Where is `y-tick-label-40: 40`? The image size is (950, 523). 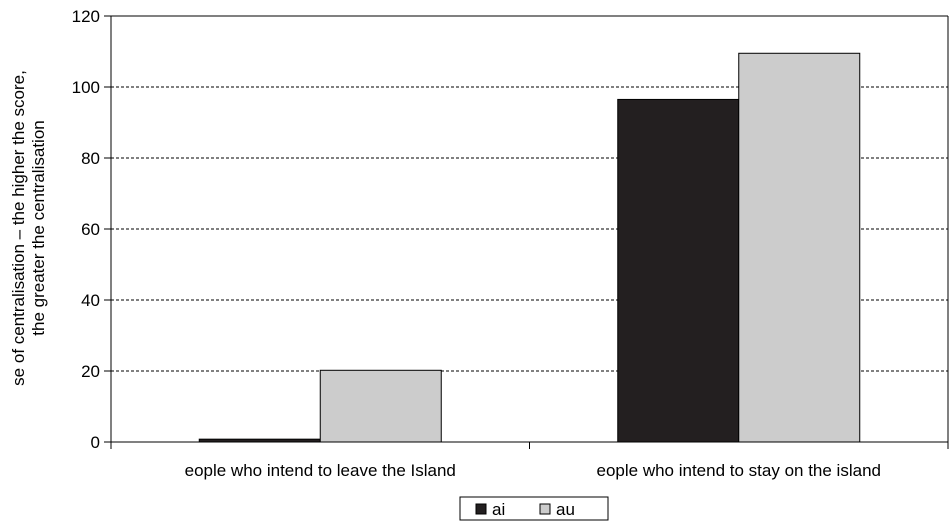
y-tick-label-40: 40 is located at coordinates (90, 300).